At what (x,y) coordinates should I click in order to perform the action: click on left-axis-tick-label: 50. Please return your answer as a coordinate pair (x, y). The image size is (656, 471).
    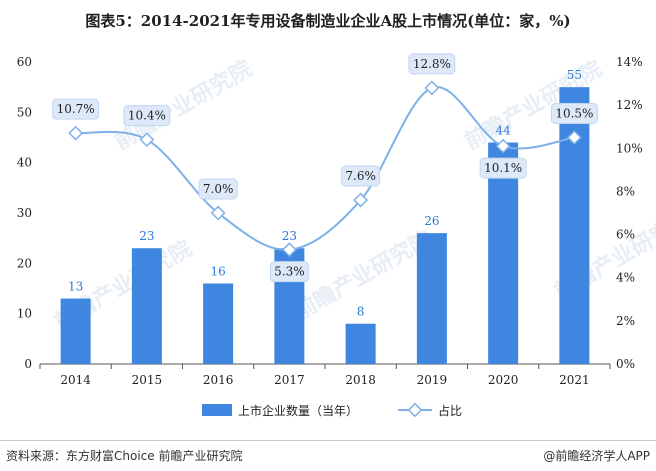
    Looking at the image, I should click on (24, 112).